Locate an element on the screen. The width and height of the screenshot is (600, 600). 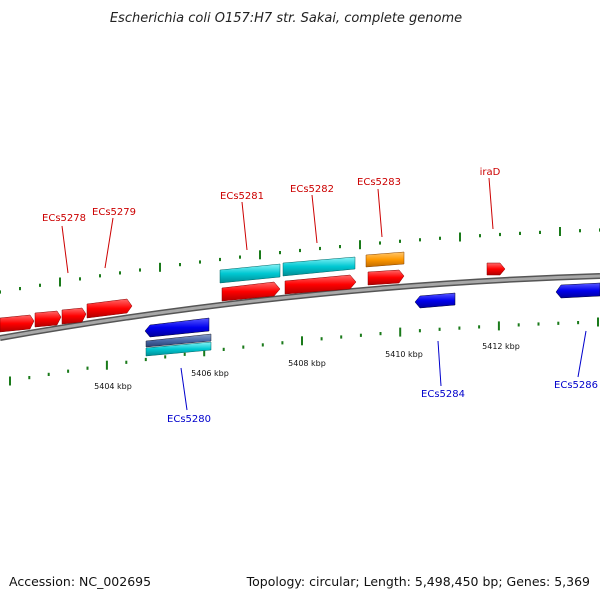
feature-ECs5282-cds is located at coordinates (320, 284).